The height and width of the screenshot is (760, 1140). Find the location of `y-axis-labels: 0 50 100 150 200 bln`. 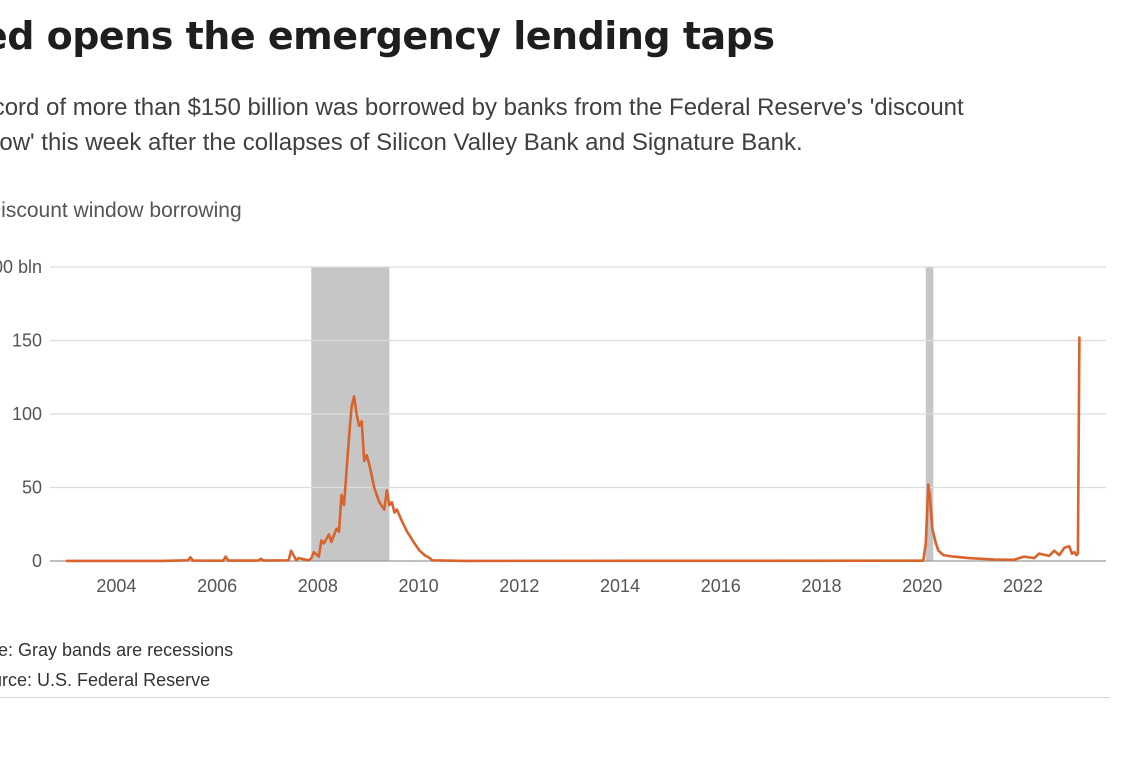

y-axis-labels: 0 50 100 150 200 bln is located at coordinates (21, 414).